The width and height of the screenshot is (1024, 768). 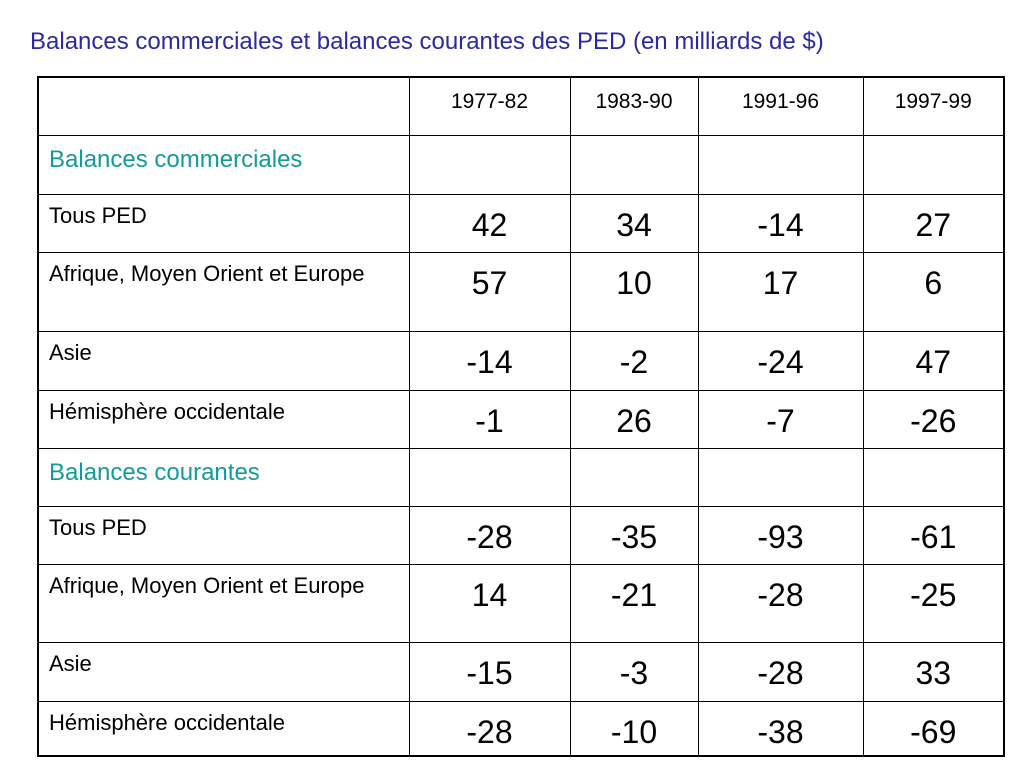 What do you see at coordinates (223, 106) in the screenshot?
I see `header-cell` at bounding box center [223, 106].